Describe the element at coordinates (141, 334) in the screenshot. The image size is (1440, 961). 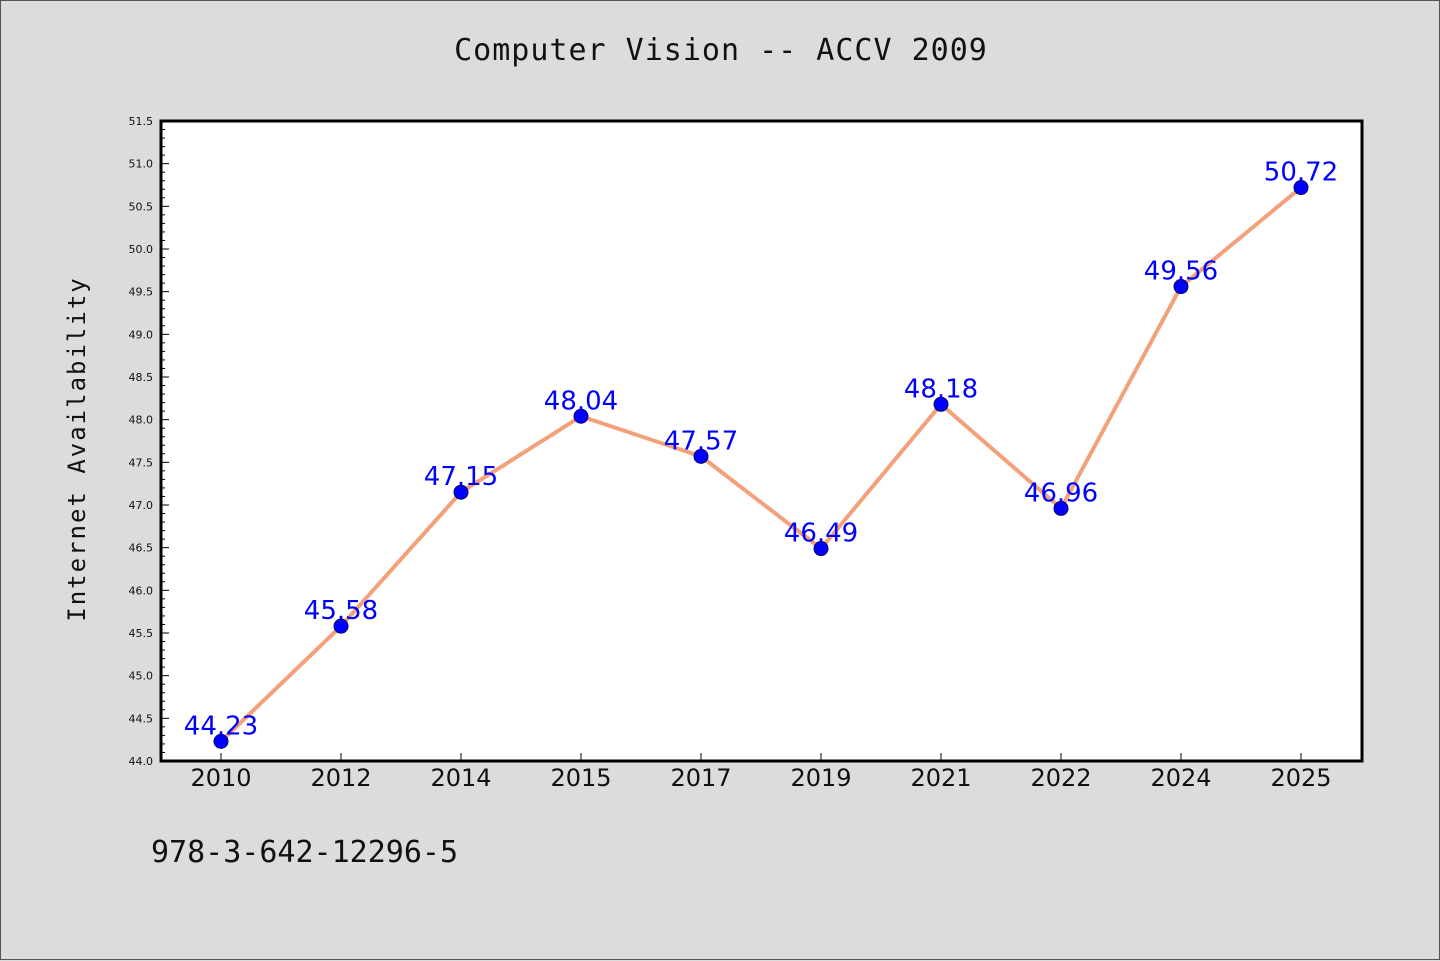
I see `y-tick-label: 49.0` at that location.